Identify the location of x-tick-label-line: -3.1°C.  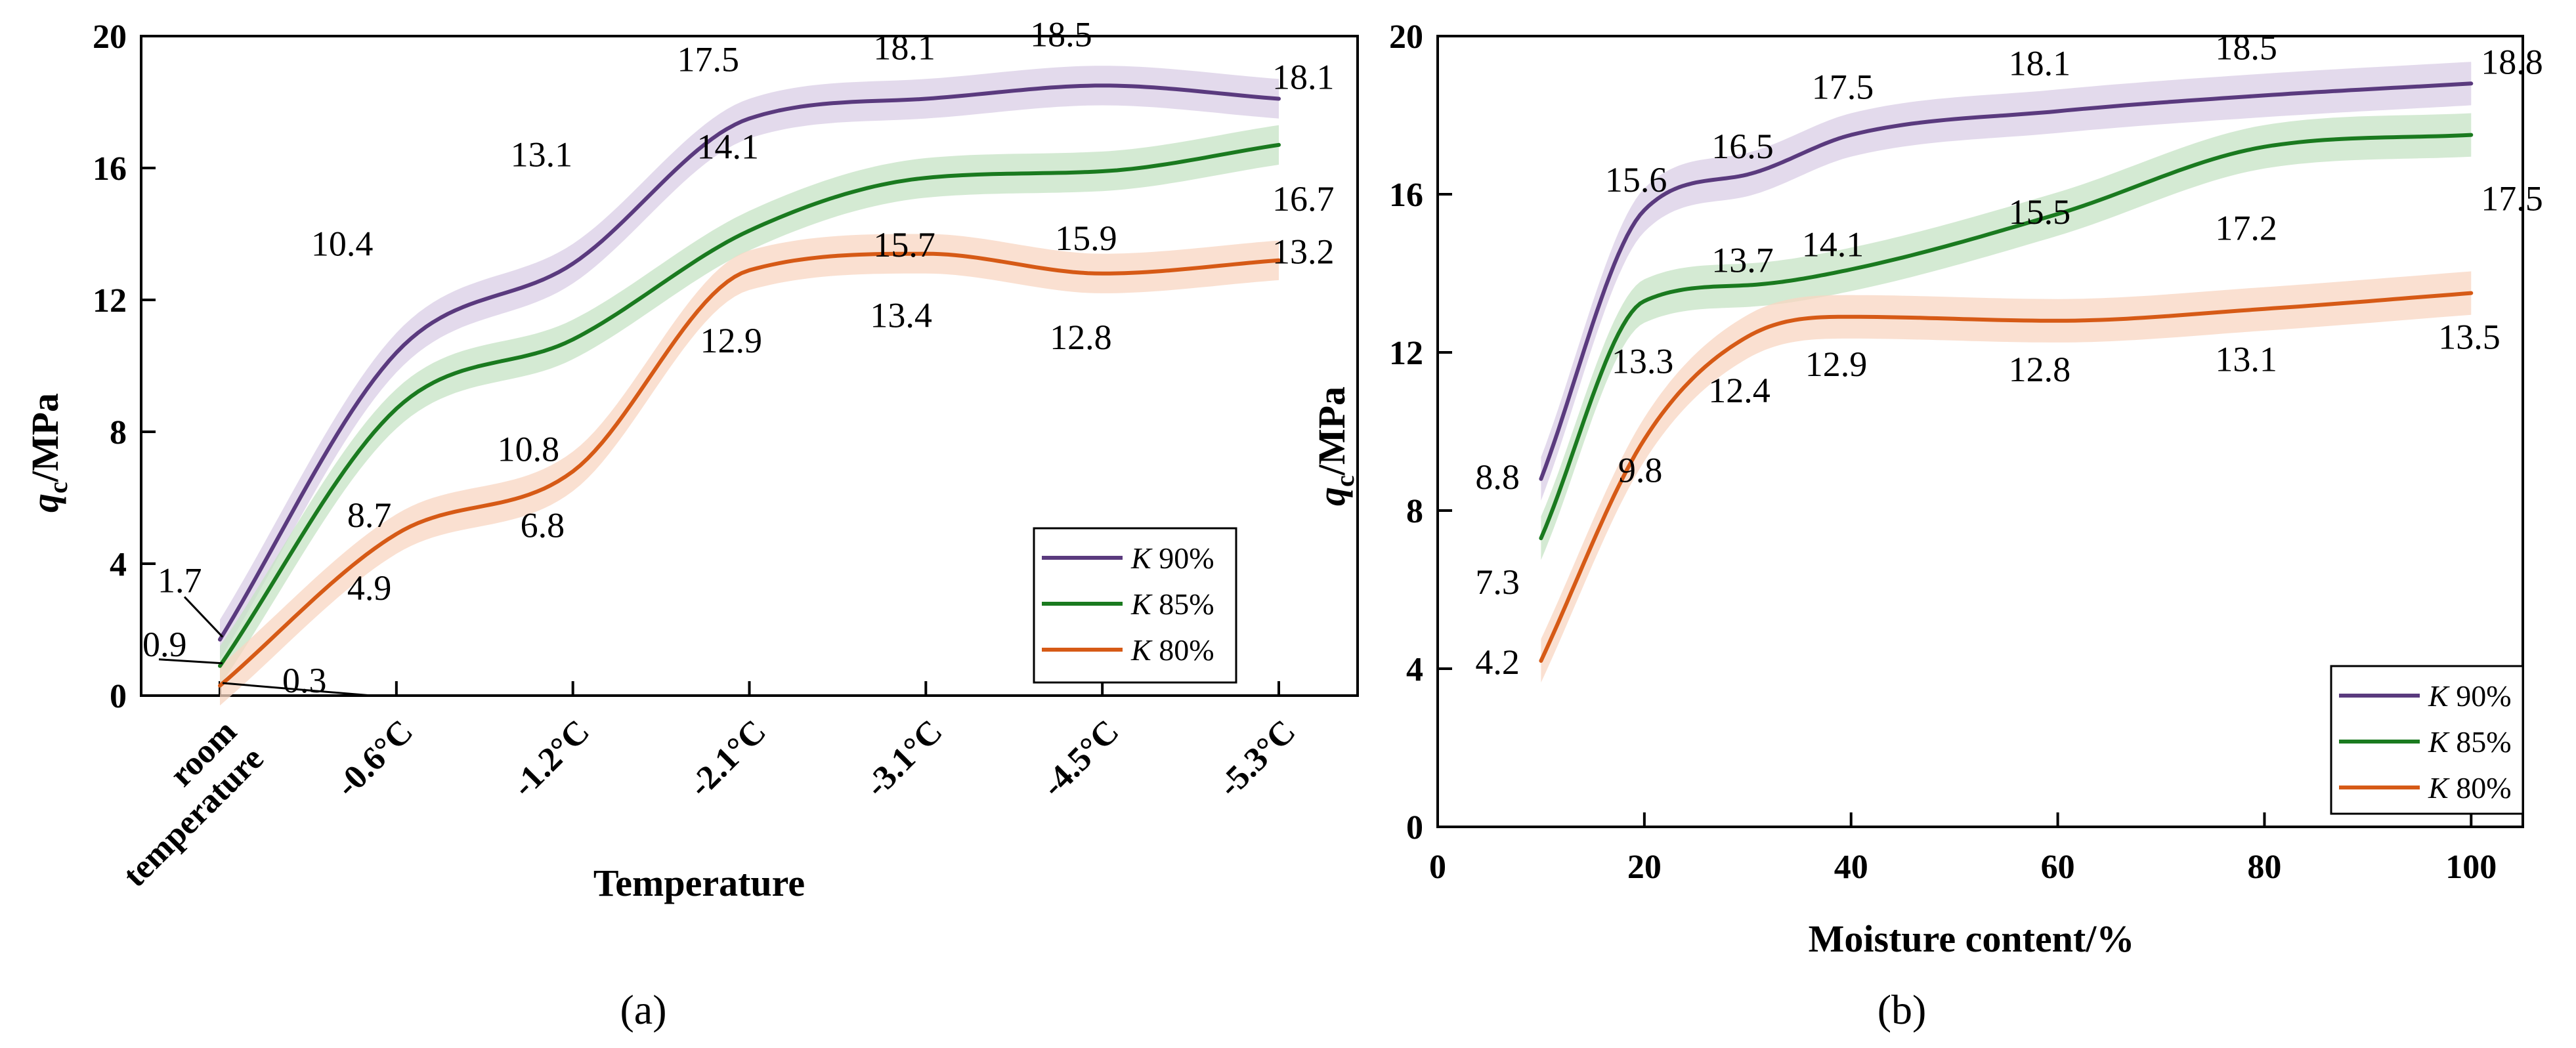
(904, 759).